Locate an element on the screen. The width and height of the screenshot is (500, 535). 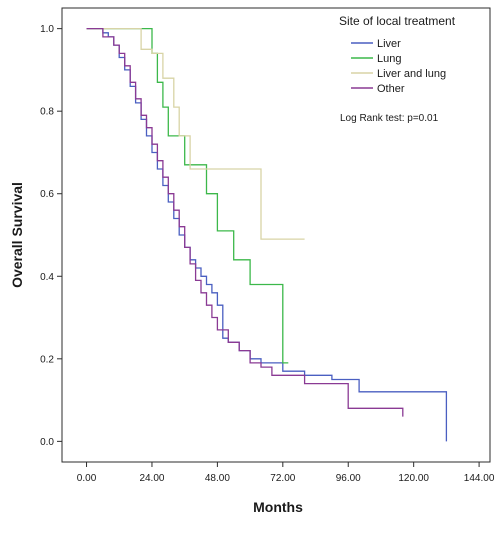
x-tick-label: 120.00 is located at coordinates (413, 478).